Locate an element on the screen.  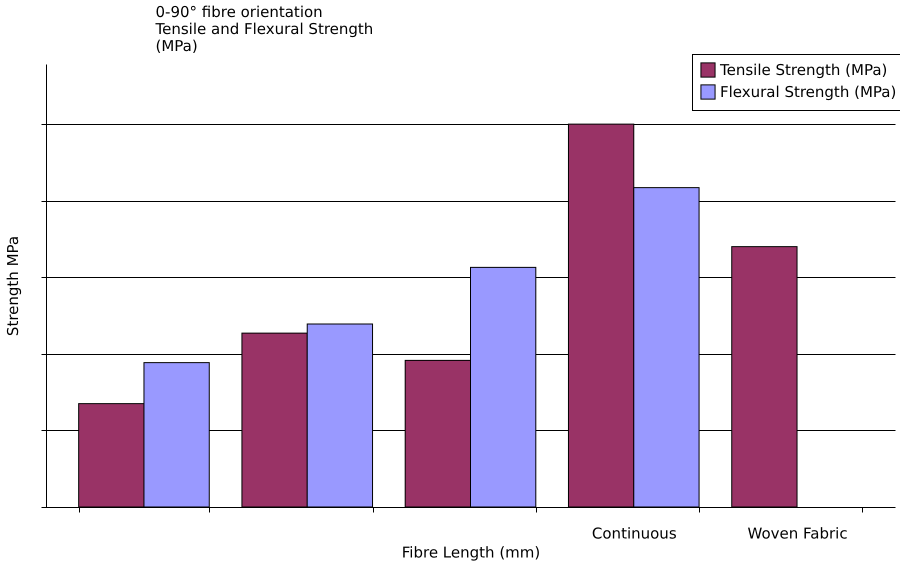
x-tick-label: Continuous is located at coordinates (634, 533).